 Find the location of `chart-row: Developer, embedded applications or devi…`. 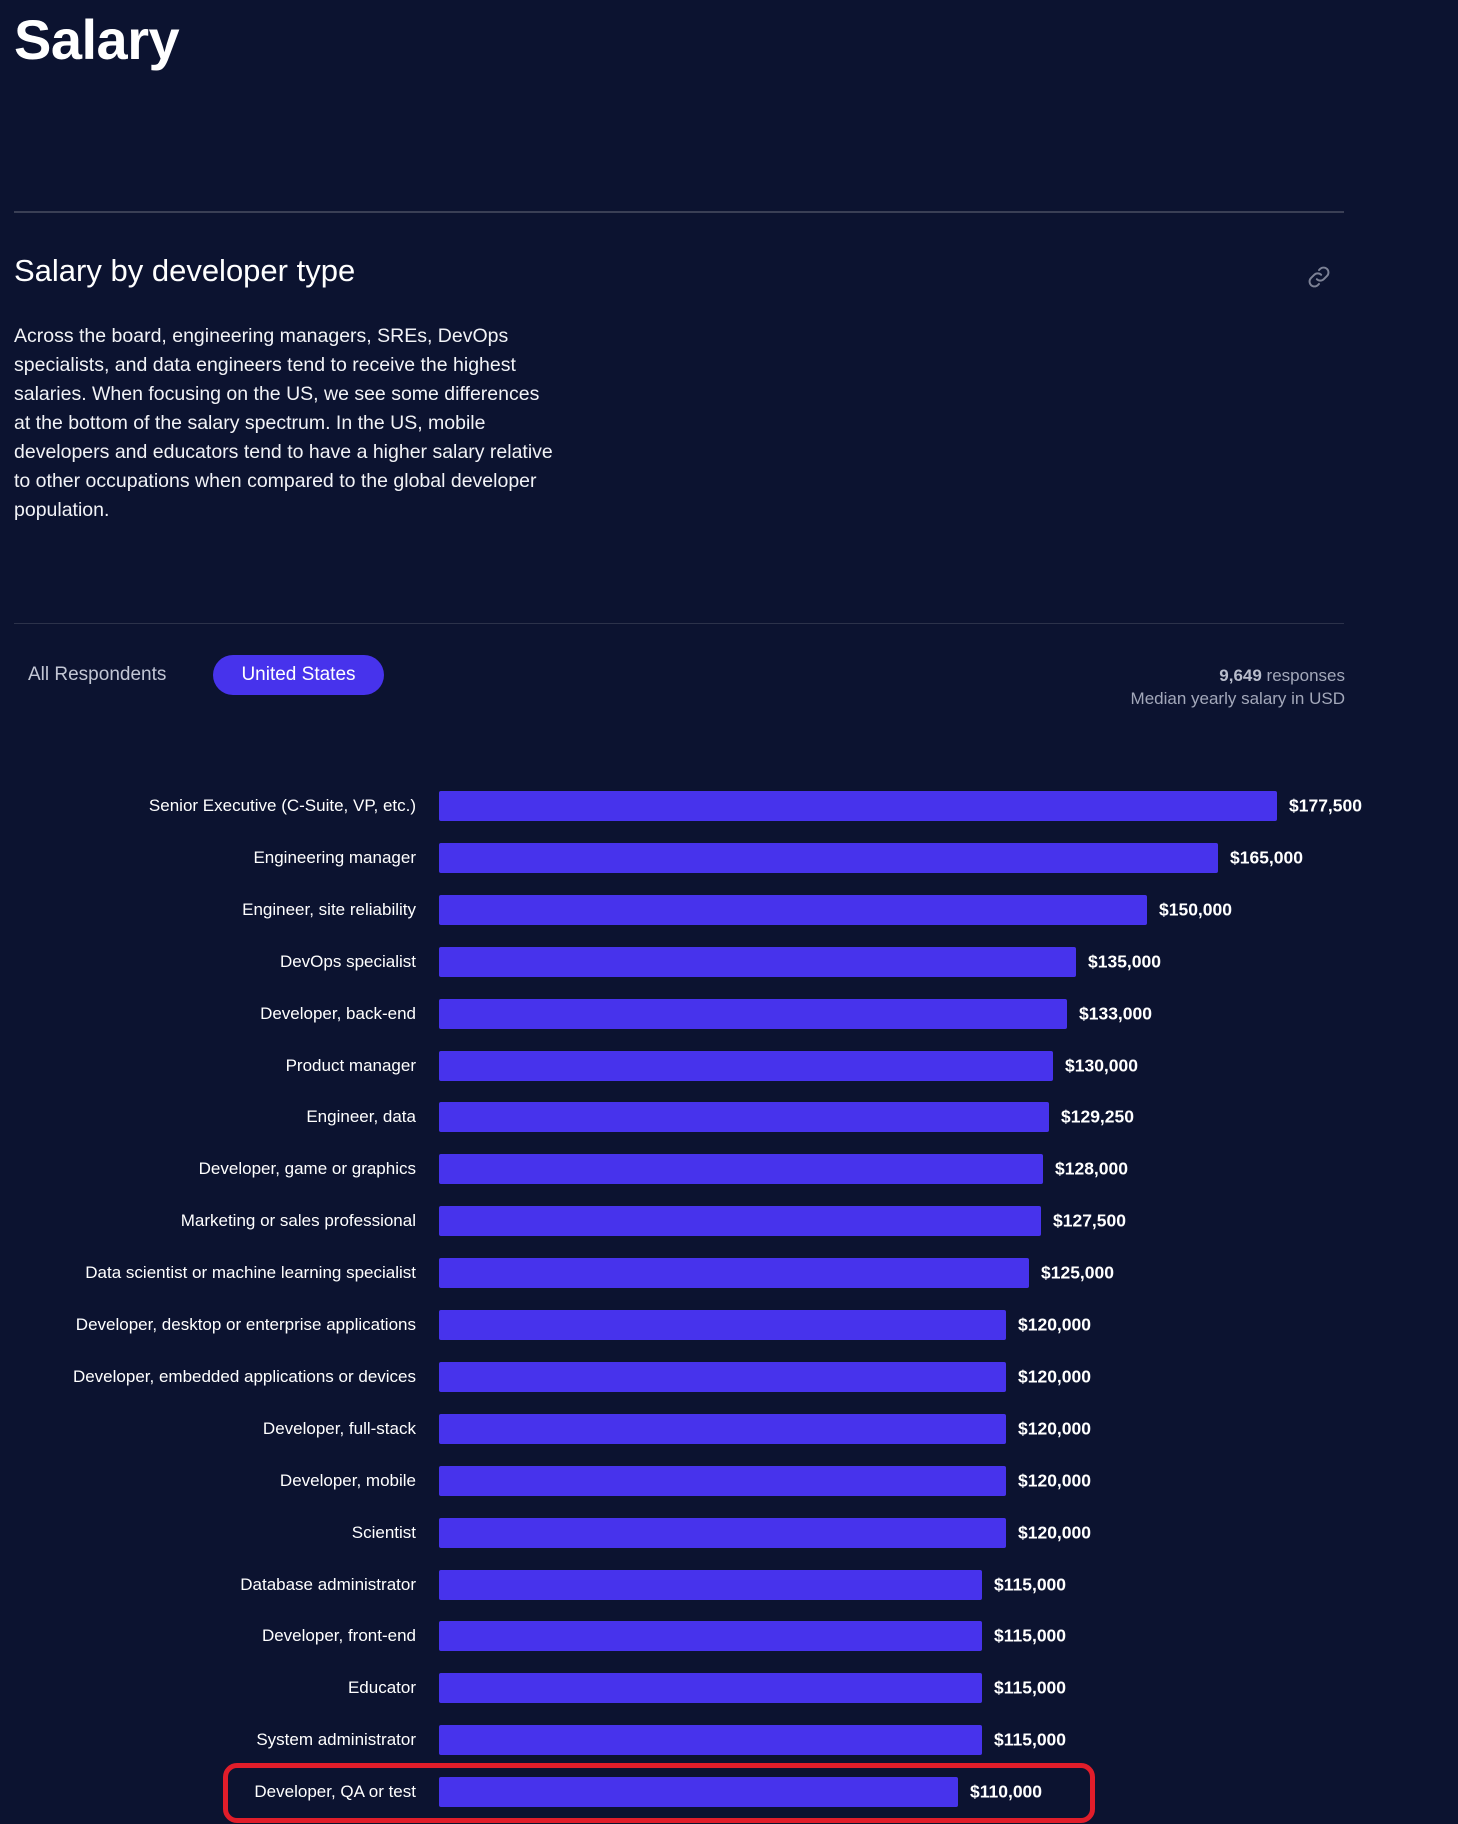

chart-row: Developer, embedded applications or devi… is located at coordinates (729, 1377).